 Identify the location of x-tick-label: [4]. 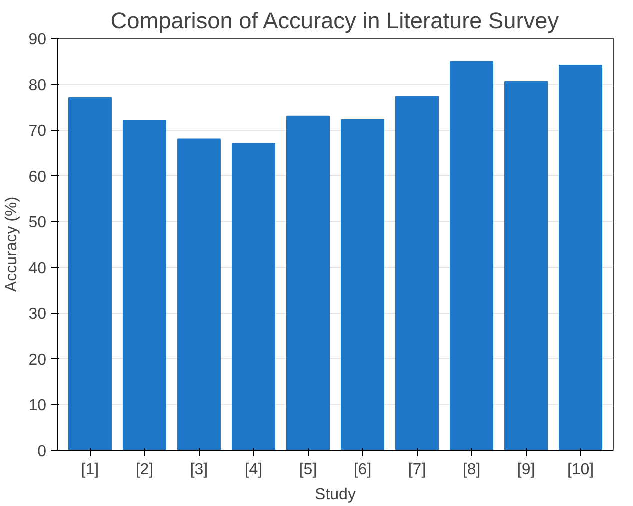
(253, 470).